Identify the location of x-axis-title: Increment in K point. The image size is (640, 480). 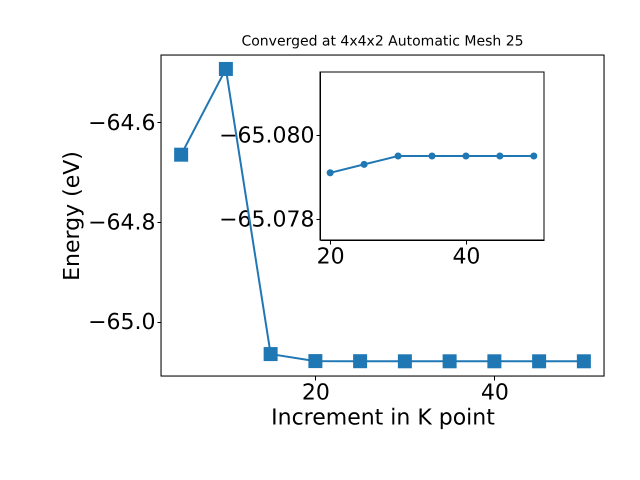
(383, 418).